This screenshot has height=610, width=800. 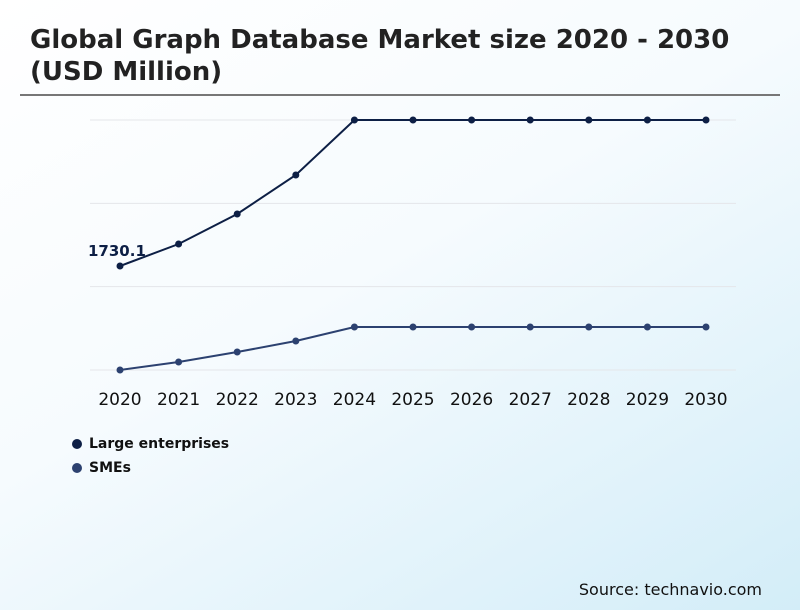 I want to click on x-tick-label: 2024, so click(x=354, y=400).